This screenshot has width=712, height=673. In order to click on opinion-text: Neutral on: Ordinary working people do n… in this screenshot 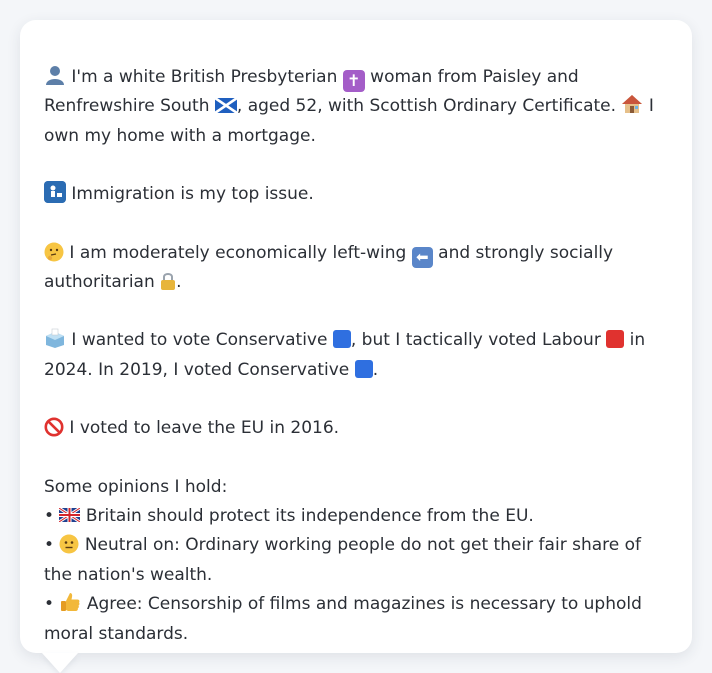, I will do `click(342, 560)`.